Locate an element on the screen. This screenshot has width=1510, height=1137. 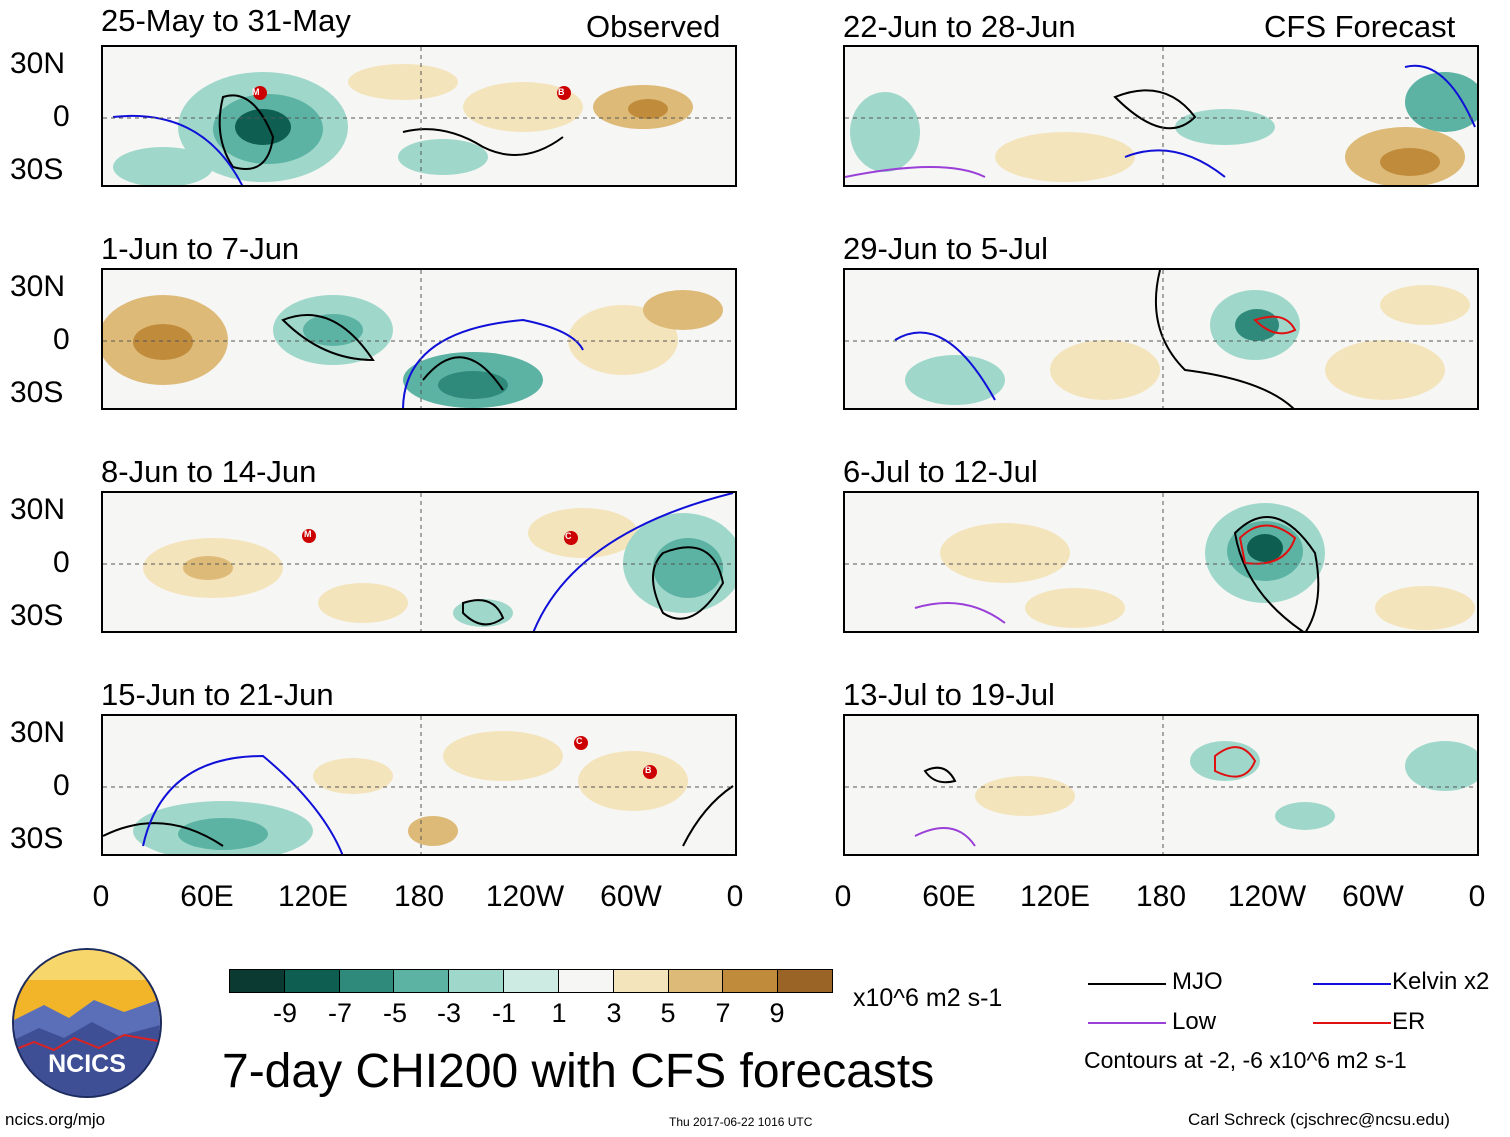
footer-timestamp: Thu 2017-06-22 1016 UTC is located at coordinates (741, 1122).